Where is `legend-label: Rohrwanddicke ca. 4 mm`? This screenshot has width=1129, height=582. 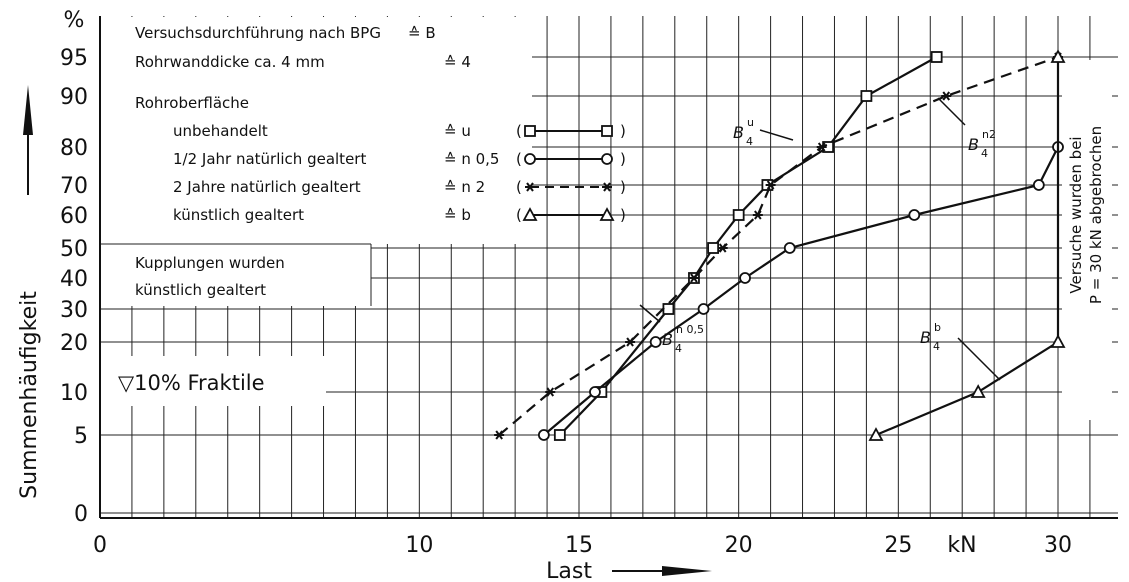
legend-label: Rohrwanddicke ca. 4 mm is located at coordinates (230, 62).